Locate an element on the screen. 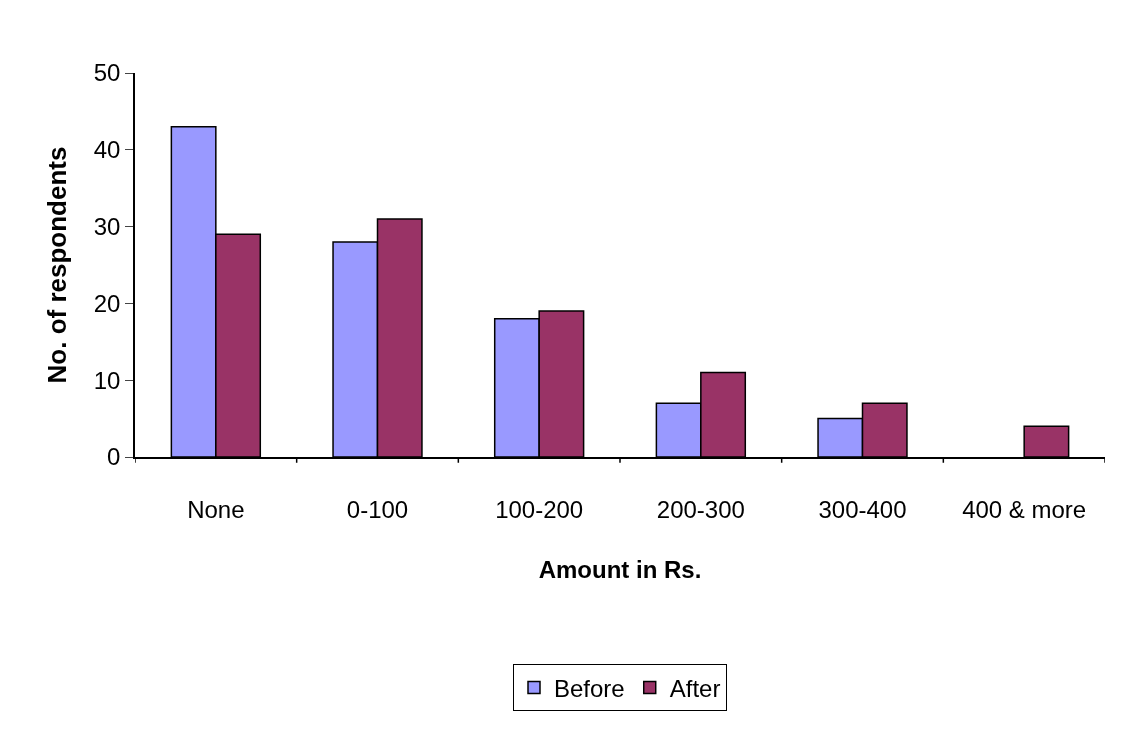 The height and width of the screenshot is (740, 1125). y-tick-label: 0 is located at coordinates (114, 457).